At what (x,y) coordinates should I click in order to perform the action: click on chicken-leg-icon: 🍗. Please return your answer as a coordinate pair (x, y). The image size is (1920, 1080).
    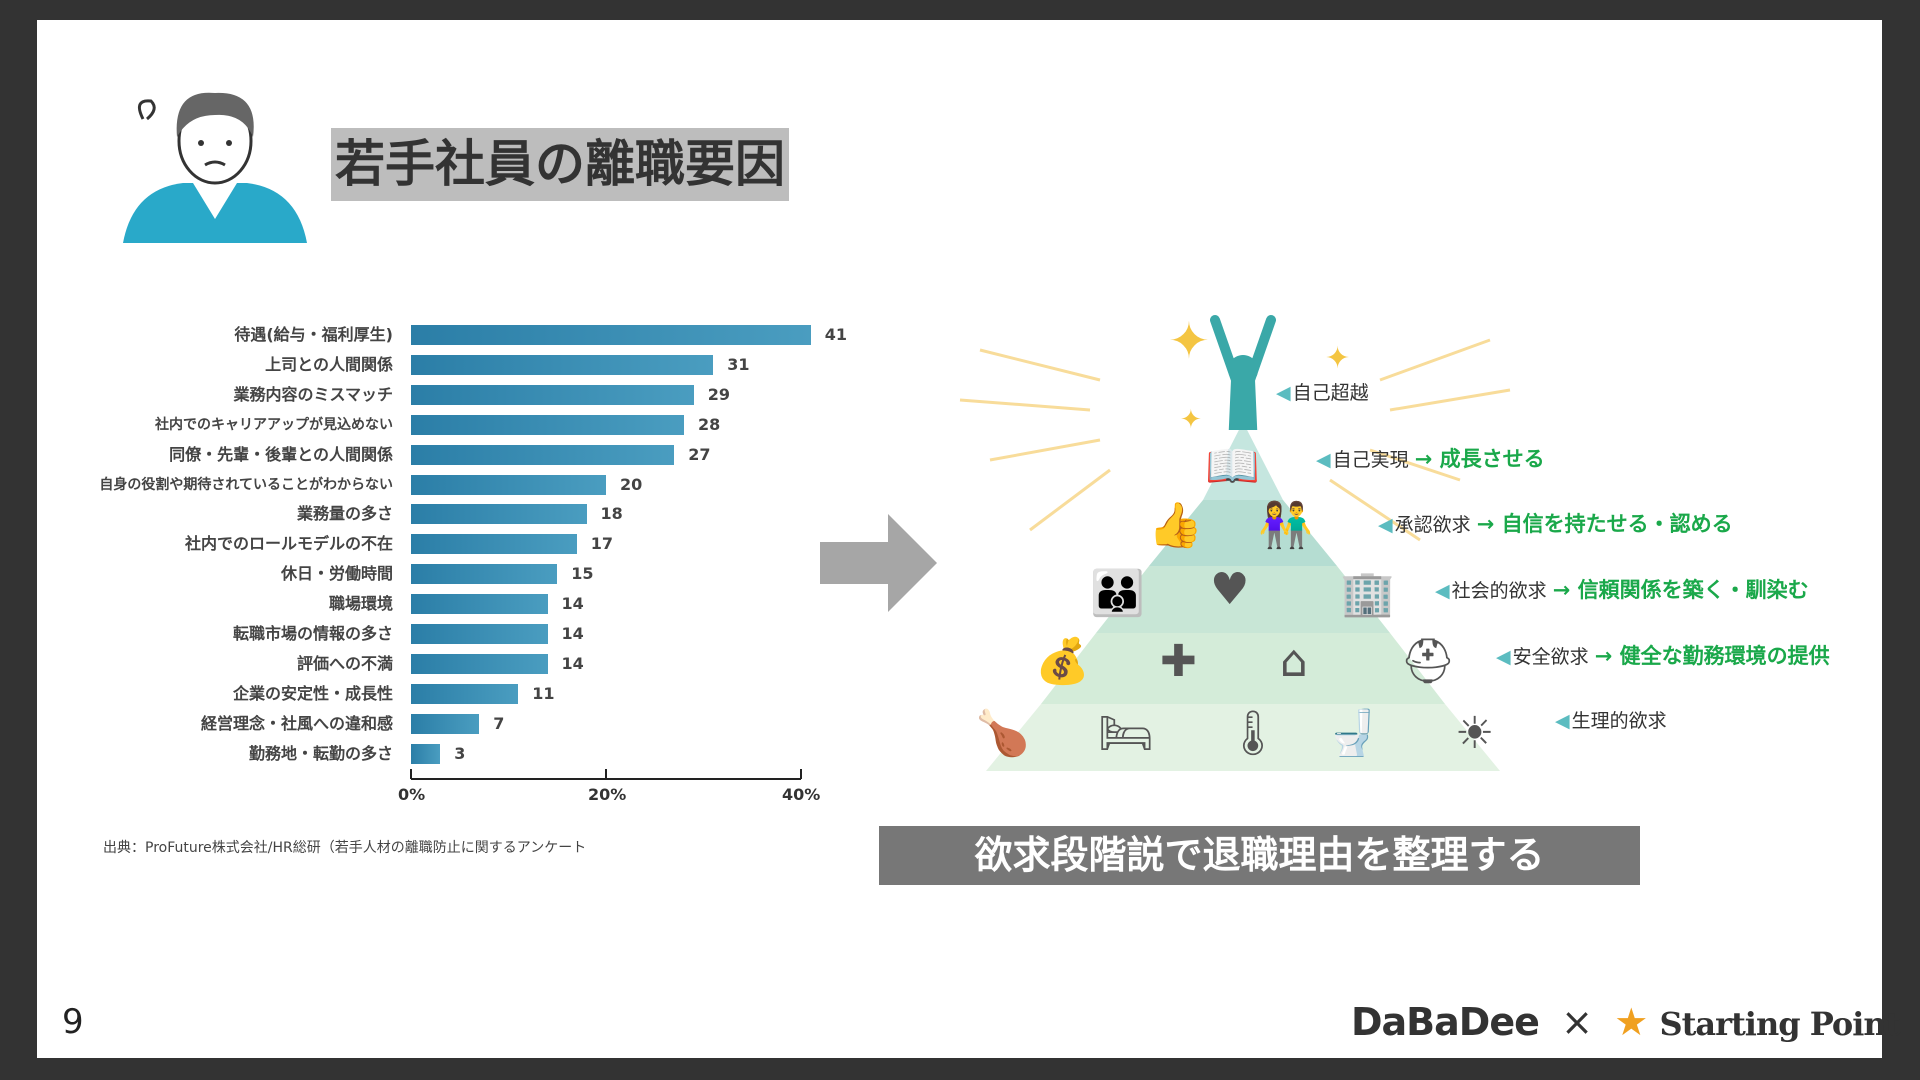
    Looking at the image, I should click on (1002, 733).